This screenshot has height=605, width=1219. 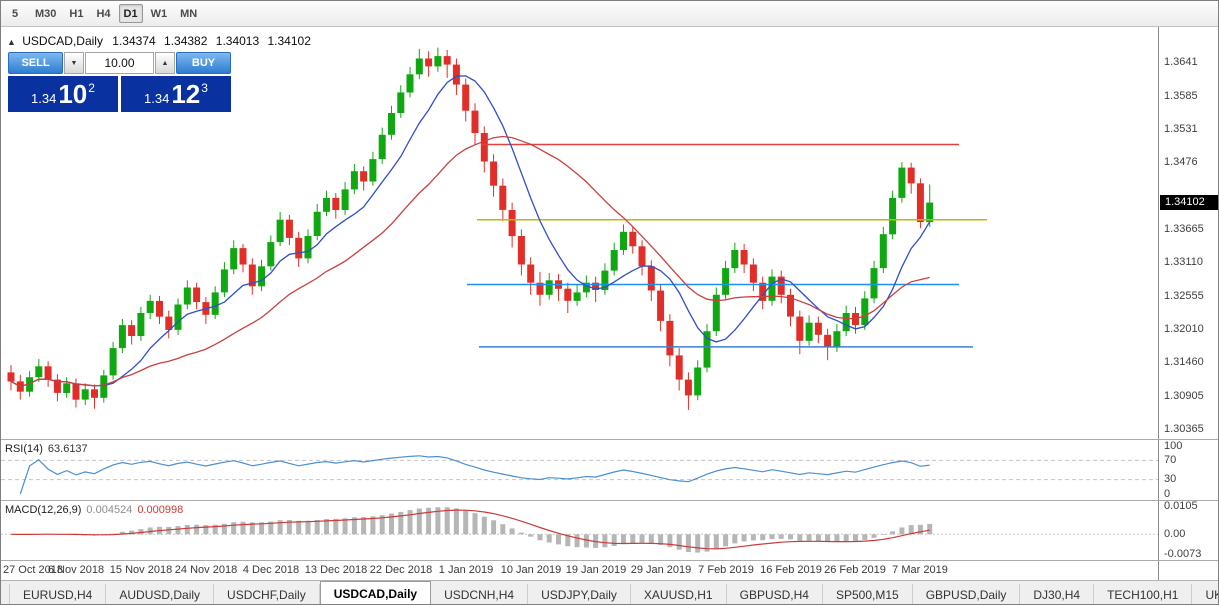 I want to click on rsi-panel-canvas, so click(x=579, y=470).